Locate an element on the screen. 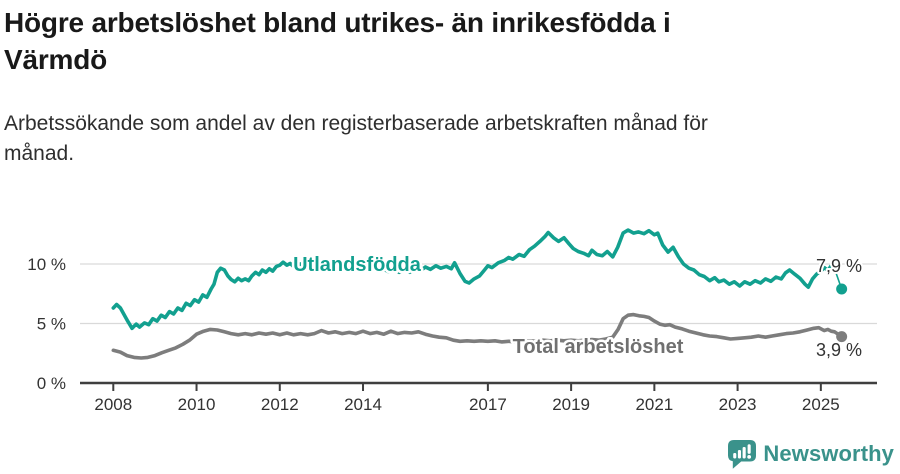  x-axis-tick-label: 2025 is located at coordinates (821, 404).